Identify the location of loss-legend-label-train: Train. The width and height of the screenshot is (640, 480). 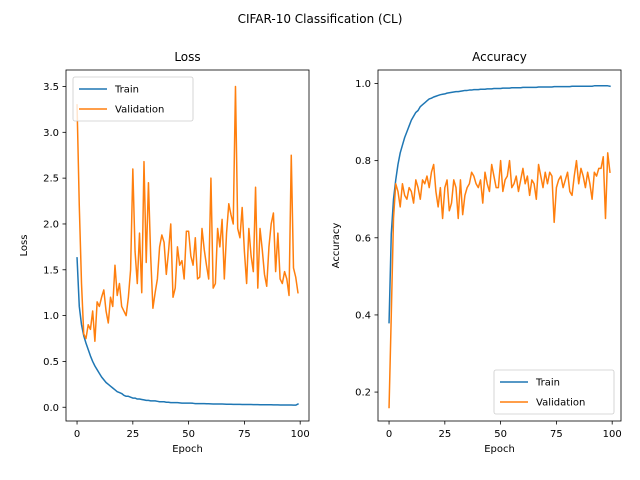
(126, 90).